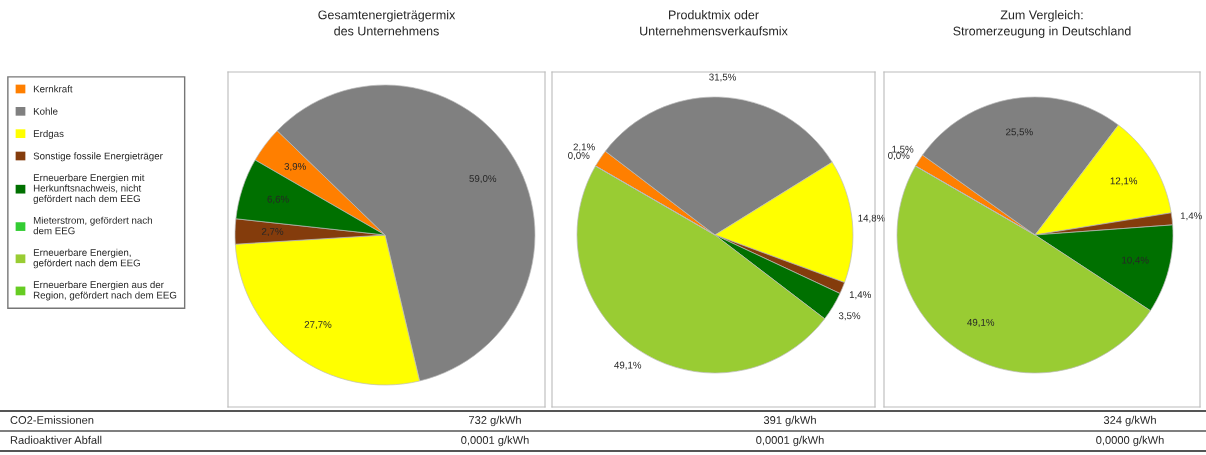 This screenshot has width=1206, height=455. I want to click on legend-label: Sonstige fossile Energieträger, so click(98, 157).